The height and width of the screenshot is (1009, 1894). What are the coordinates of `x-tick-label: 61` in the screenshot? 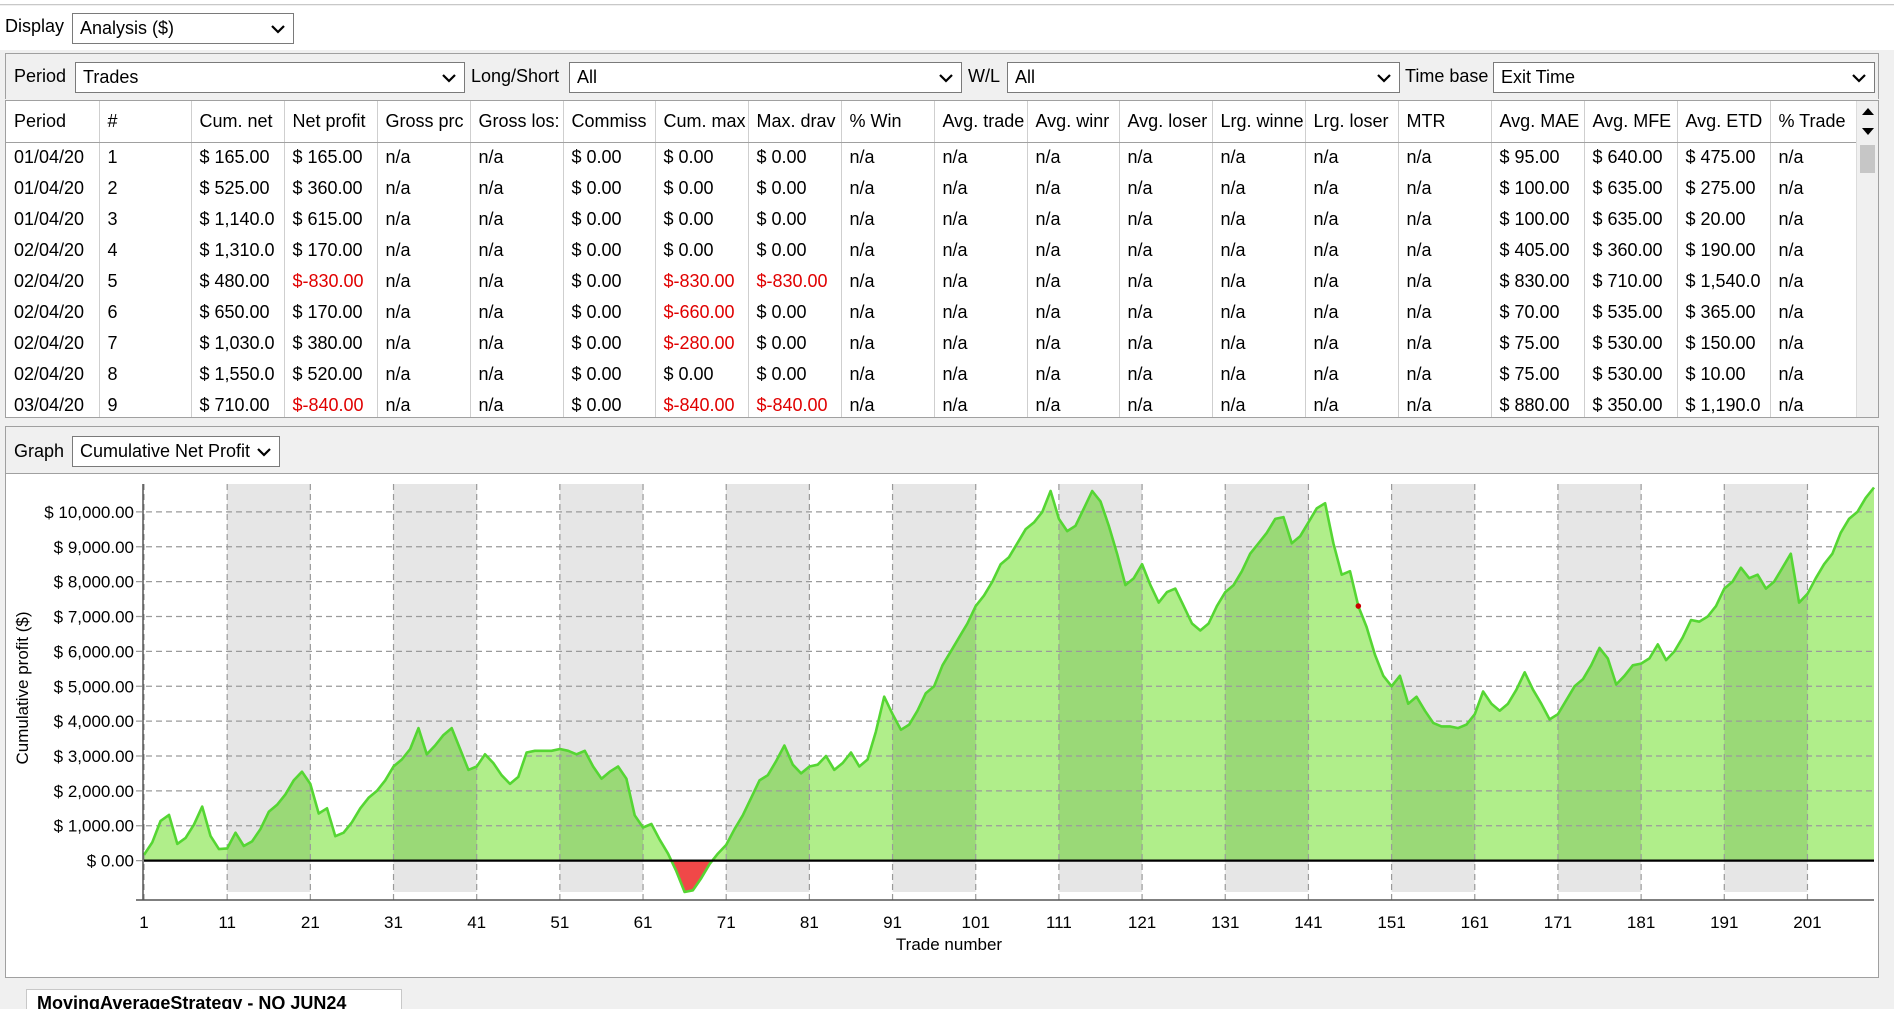 It's located at (643, 922).